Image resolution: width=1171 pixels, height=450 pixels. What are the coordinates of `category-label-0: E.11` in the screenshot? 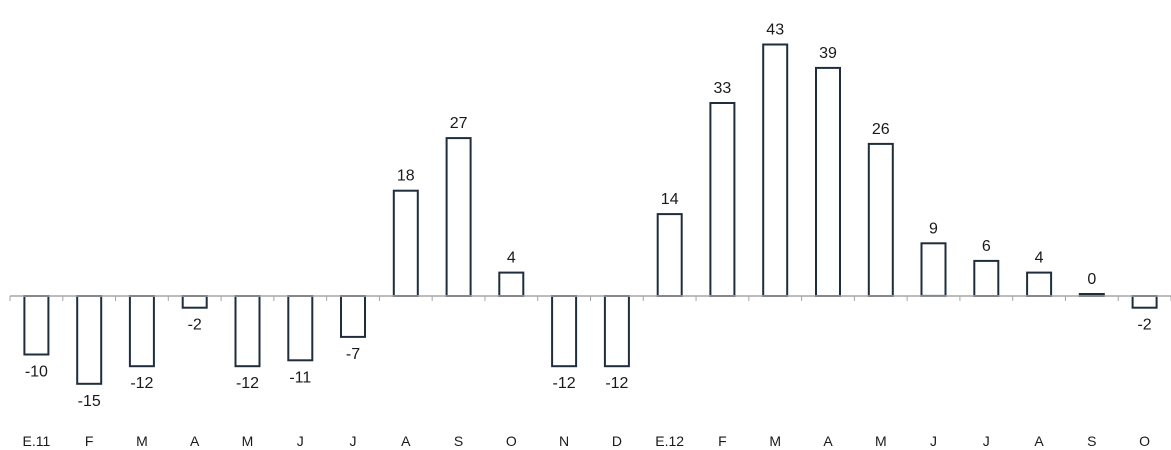 It's located at (37, 441).